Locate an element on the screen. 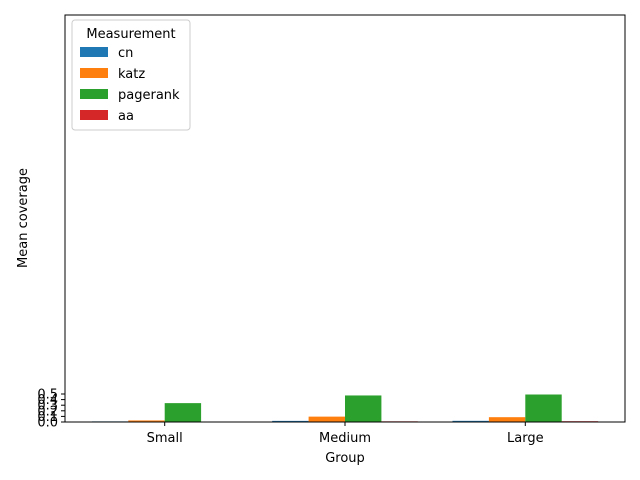  legend-swatch-katz is located at coordinates (94, 73).